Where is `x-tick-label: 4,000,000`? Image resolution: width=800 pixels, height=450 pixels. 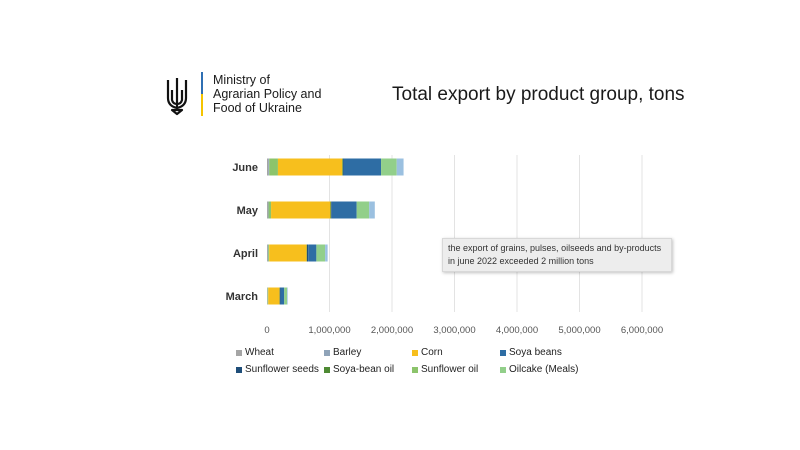 x-tick-label: 4,000,000 is located at coordinates (517, 330).